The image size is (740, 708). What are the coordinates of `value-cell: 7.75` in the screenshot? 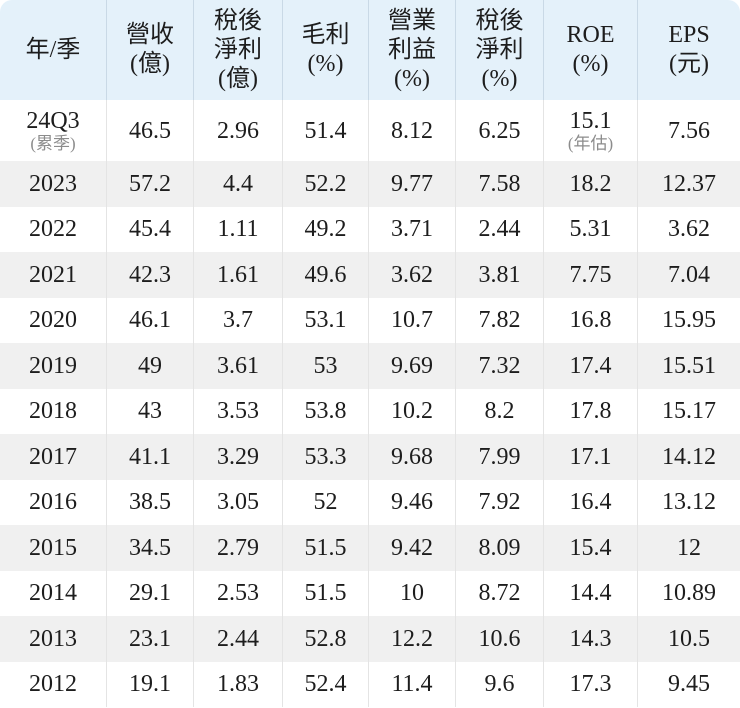 It's located at (590, 275).